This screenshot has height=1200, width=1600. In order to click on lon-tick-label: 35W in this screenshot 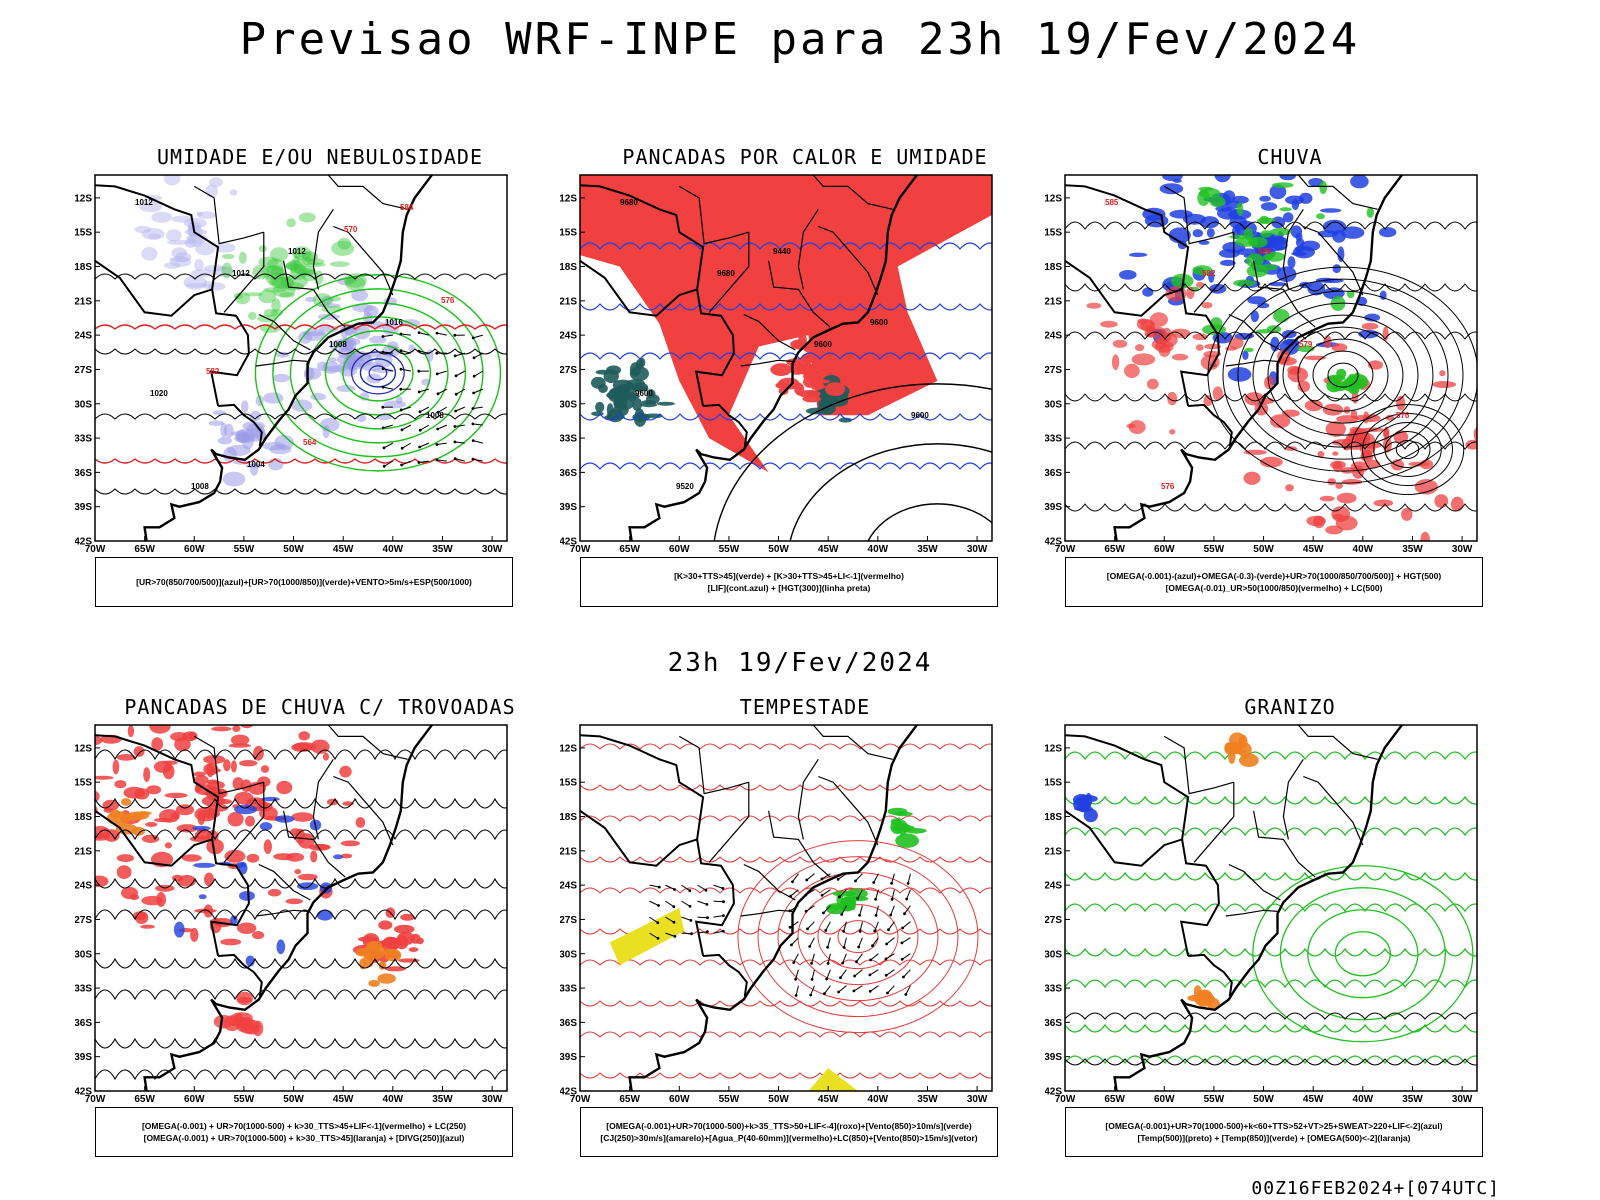, I will do `click(927, 549)`.